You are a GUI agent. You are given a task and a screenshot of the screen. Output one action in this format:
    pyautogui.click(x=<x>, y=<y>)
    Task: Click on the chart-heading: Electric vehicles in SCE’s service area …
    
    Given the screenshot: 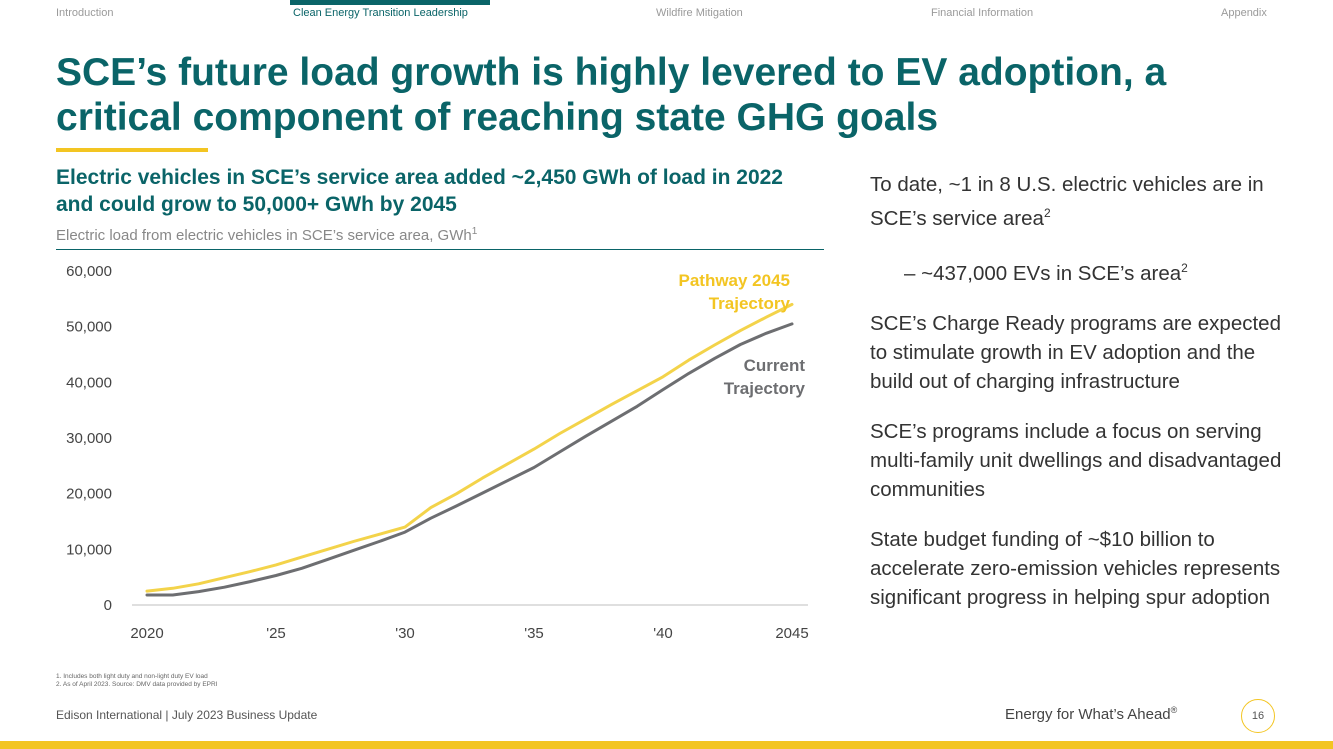 What is the action you would take?
    pyautogui.click(x=419, y=191)
    